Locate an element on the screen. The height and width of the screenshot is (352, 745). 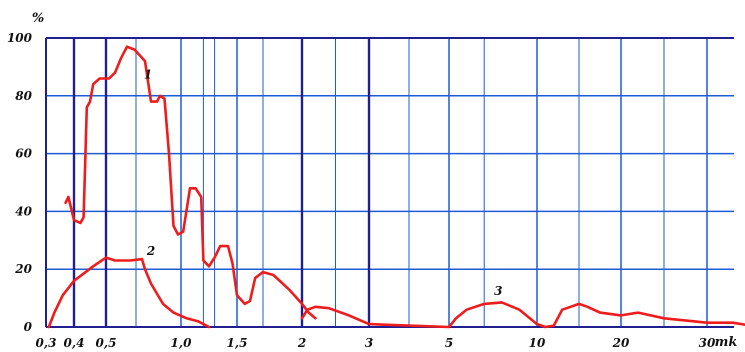
x-tick-label: 0,5 is located at coordinates (106, 343).